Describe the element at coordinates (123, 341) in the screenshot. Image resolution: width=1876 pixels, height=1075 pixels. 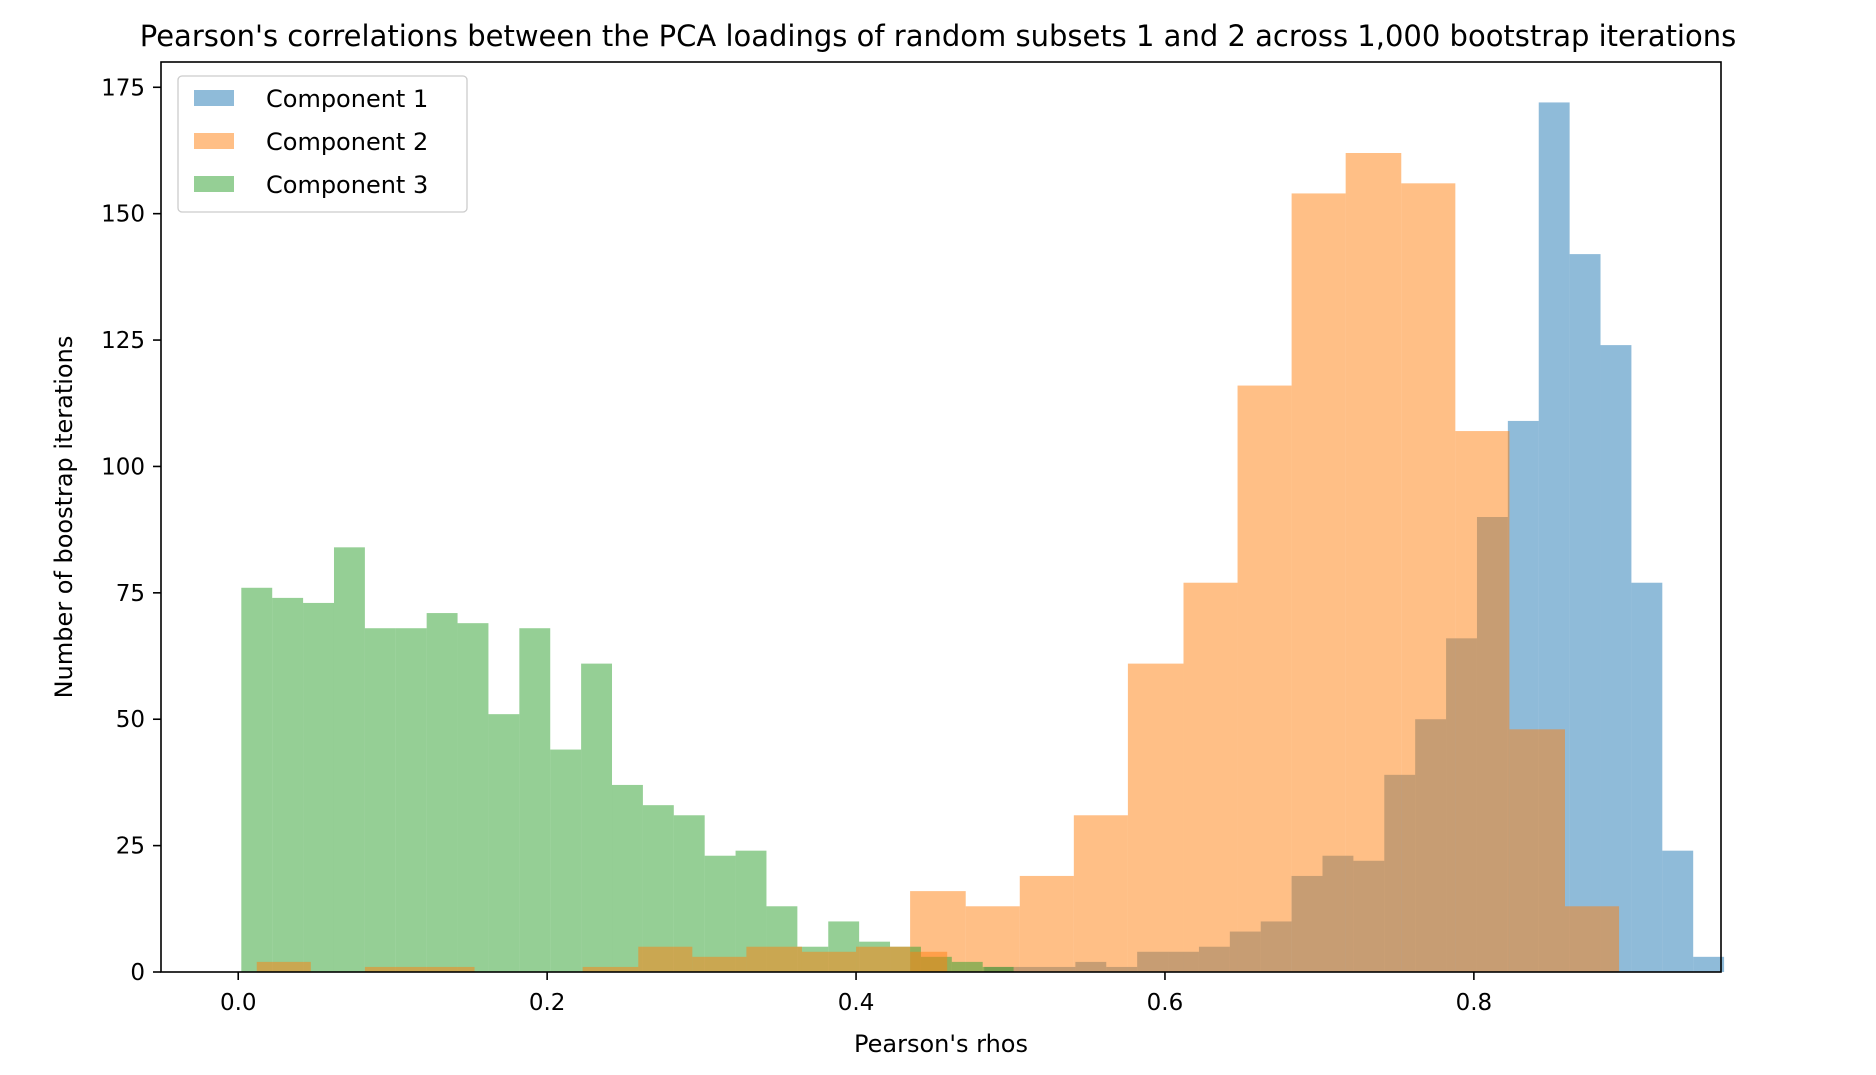
I see `y-tick-label: 125` at that location.